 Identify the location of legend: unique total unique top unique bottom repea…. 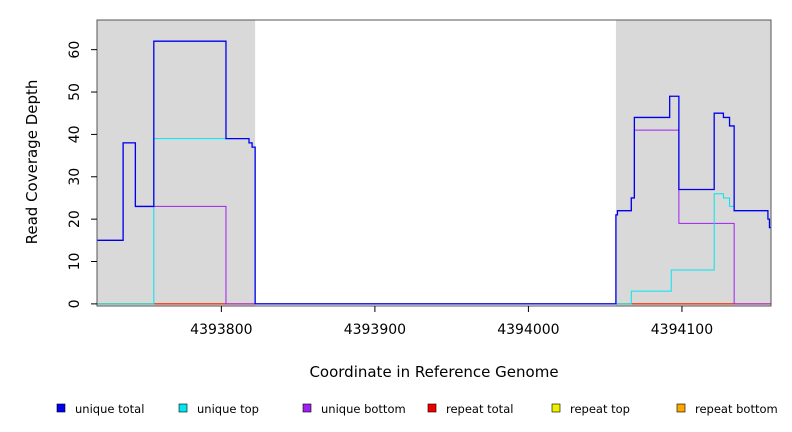
(417, 409).